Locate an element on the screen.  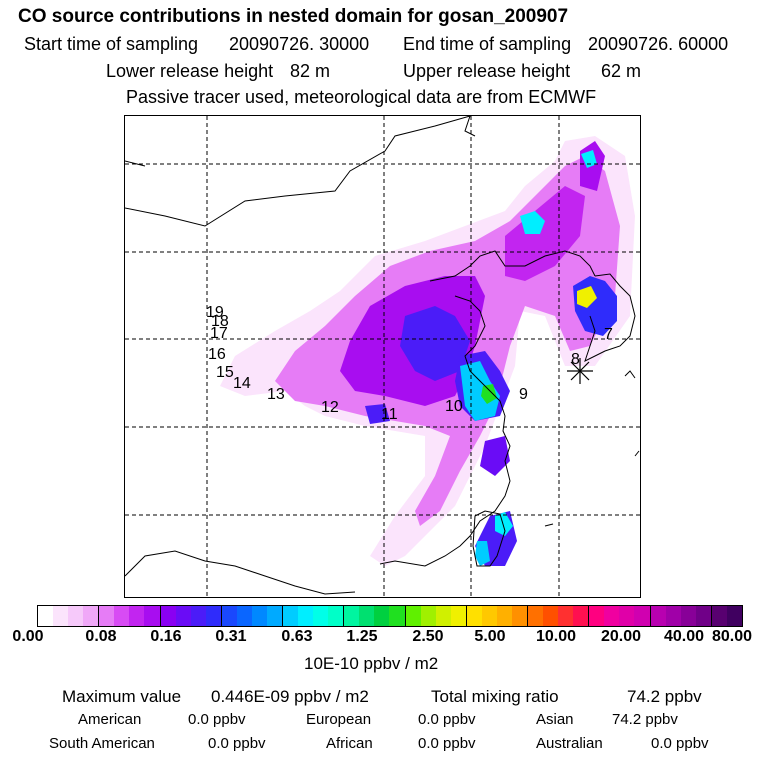
region-name: South American is located at coordinates (102, 743).